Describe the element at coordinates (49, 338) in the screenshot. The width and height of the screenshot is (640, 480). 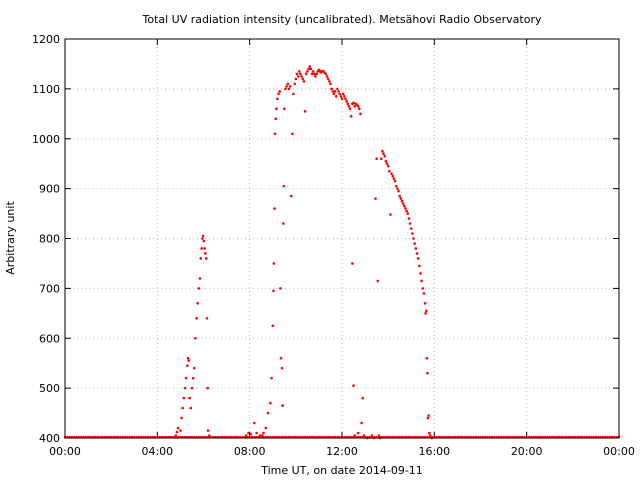
I see `y-tick-label: 600` at that location.